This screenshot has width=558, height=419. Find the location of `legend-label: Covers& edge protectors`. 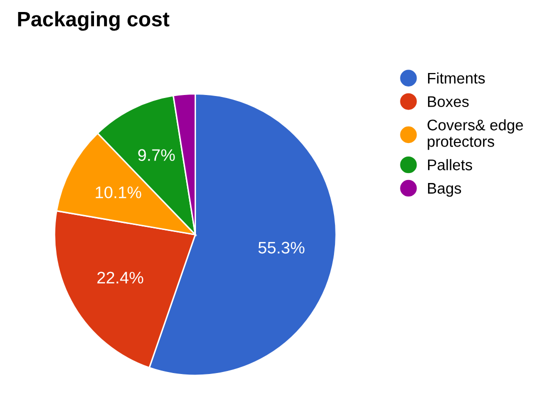

legend-label: Covers& edge protectors is located at coordinates (475, 134).